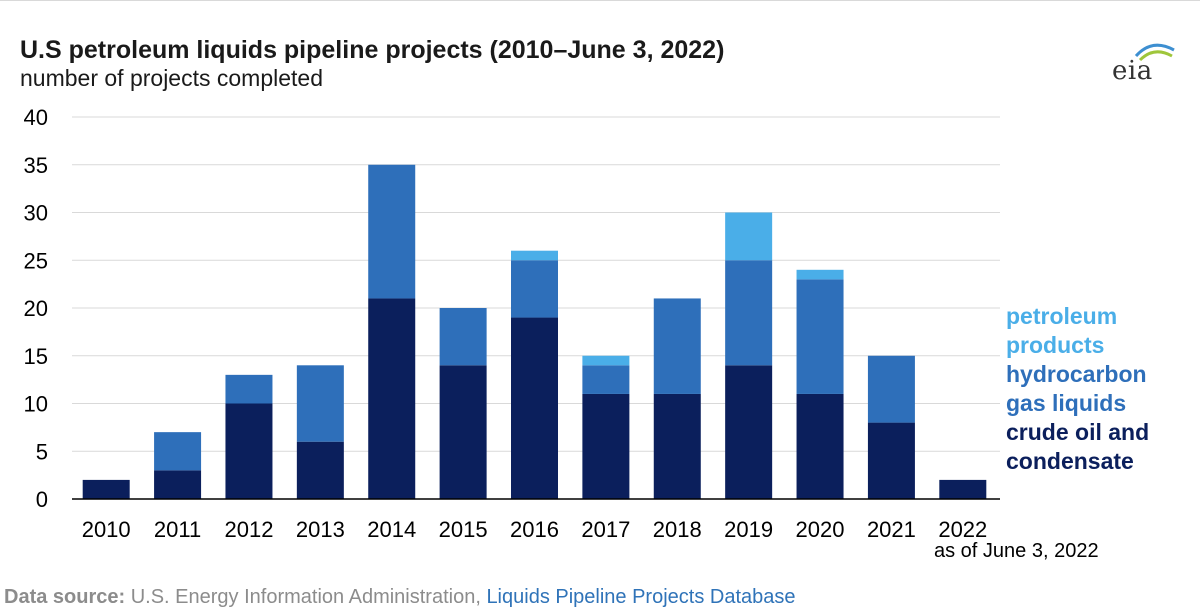  What do you see at coordinates (36, 356) in the screenshot?
I see `y-tick-label: 15` at bounding box center [36, 356].